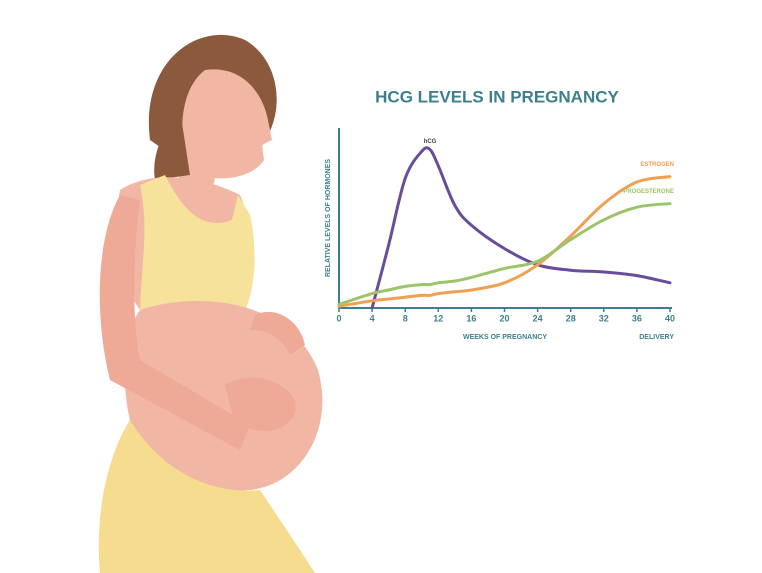 Image resolution: width=762 pixels, height=573 pixels. Describe the element at coordinates (430, 142) in the screenshot. I see `series-label: hCG` at that location.